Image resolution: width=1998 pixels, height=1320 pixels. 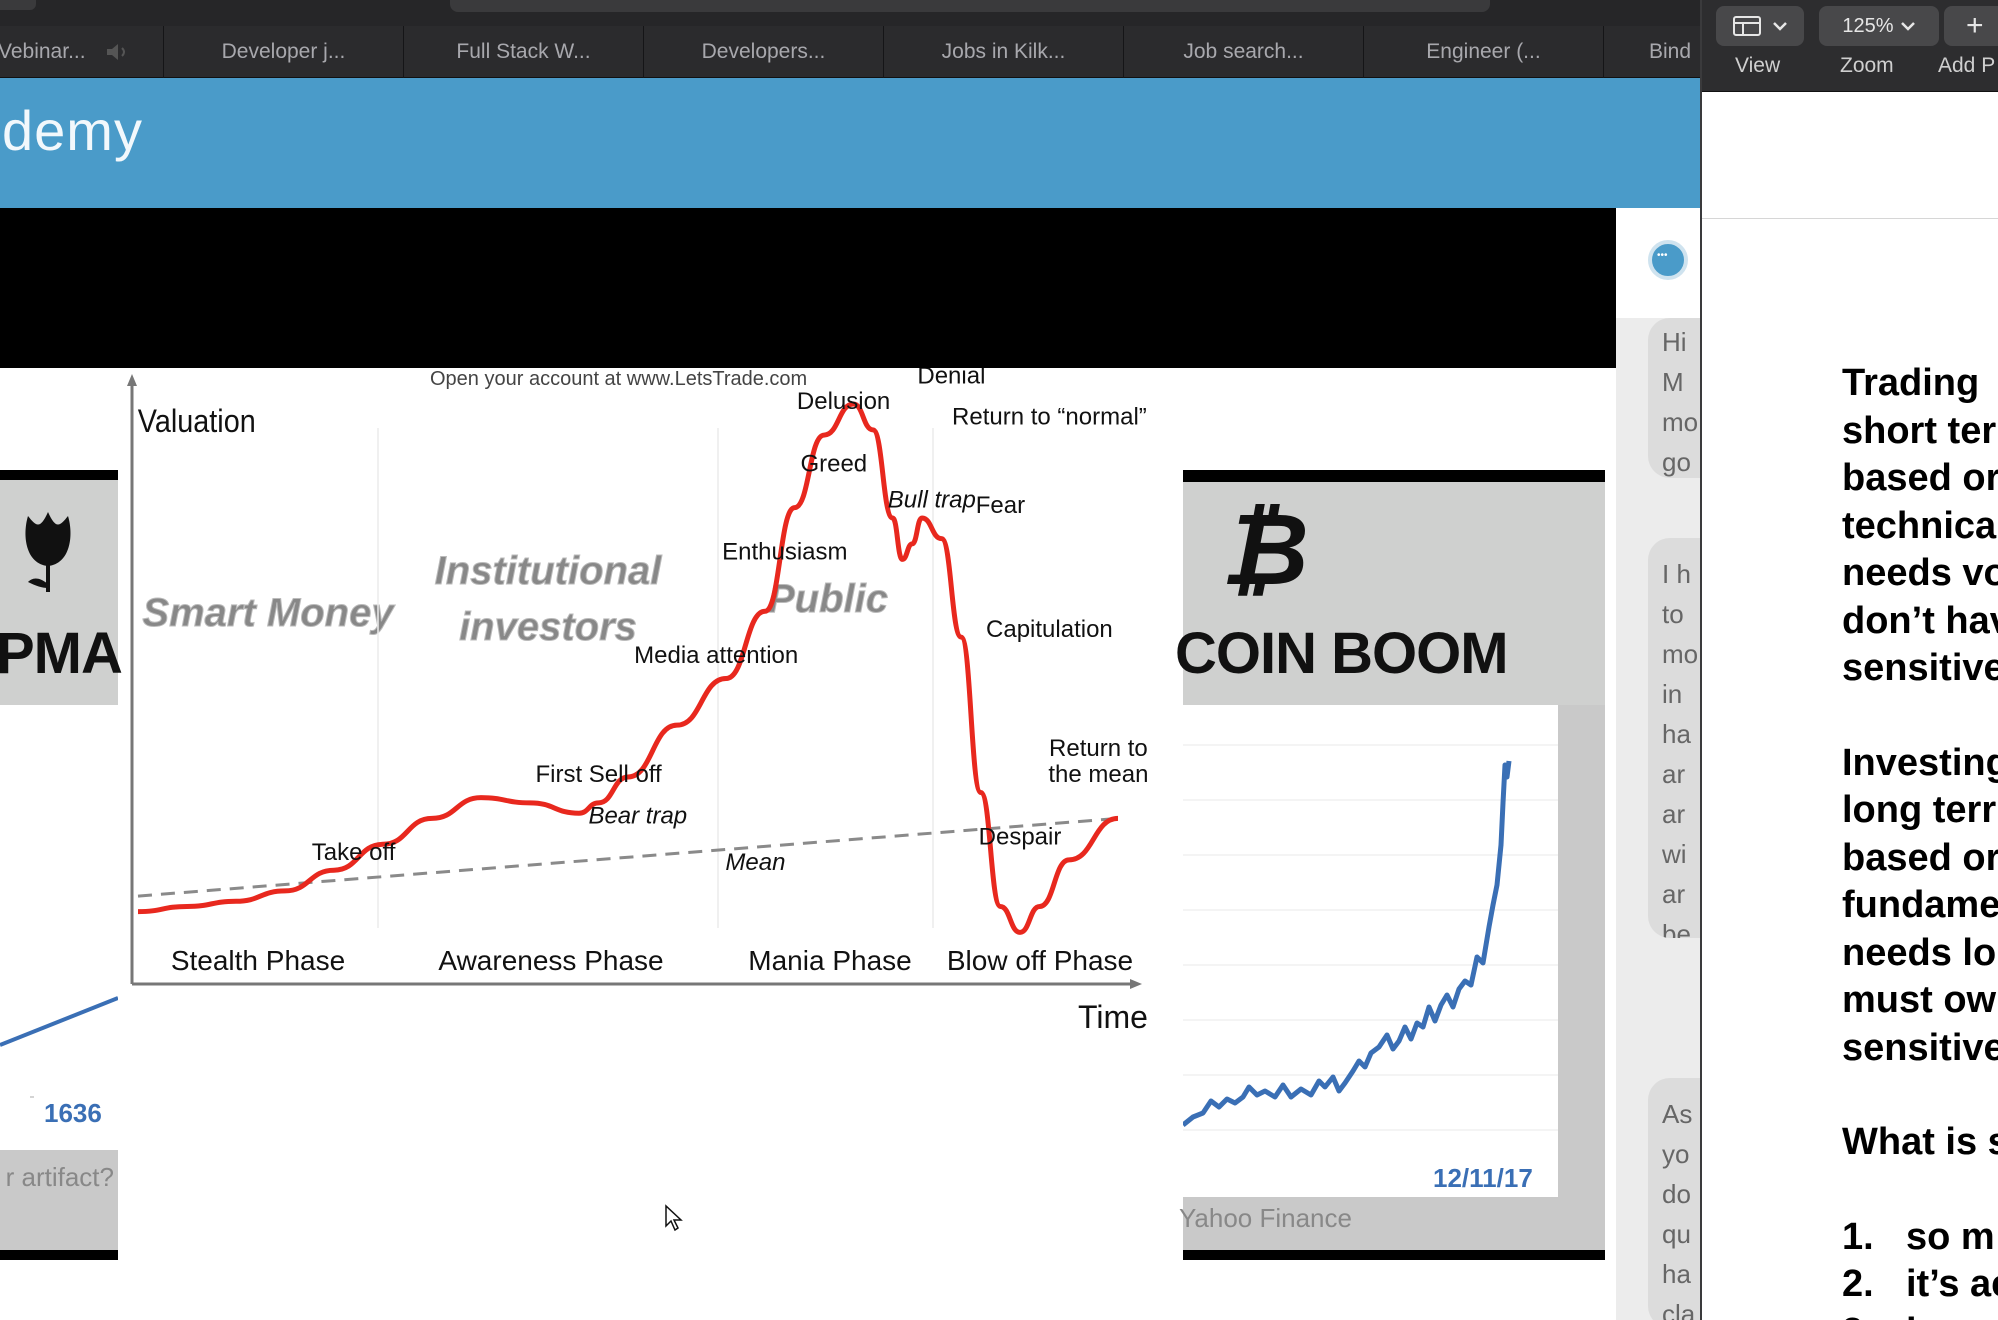 I want to click on view-button, so click(x=1760, y=26).